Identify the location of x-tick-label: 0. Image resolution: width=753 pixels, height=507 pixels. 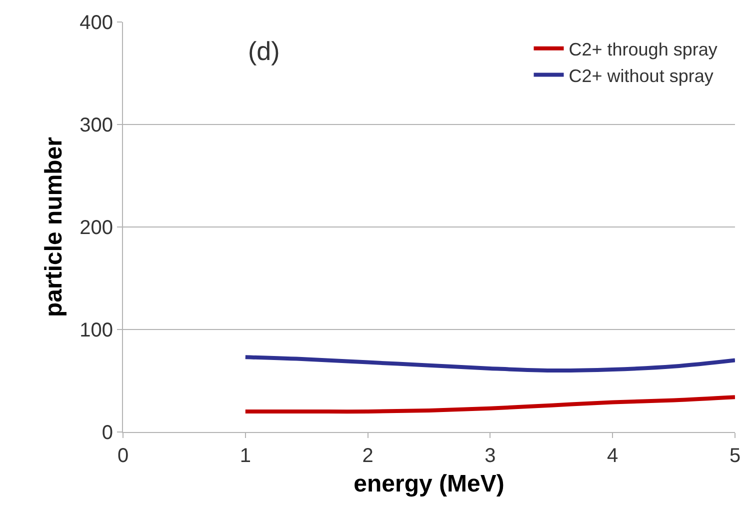
(123, 456).